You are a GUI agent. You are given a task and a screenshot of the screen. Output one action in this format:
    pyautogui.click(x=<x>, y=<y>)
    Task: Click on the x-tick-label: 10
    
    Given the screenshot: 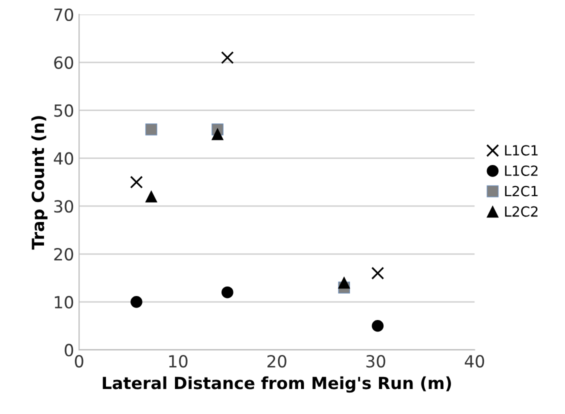 What is the action you would take?
    pyautogui.click(x=178, y=361)
    